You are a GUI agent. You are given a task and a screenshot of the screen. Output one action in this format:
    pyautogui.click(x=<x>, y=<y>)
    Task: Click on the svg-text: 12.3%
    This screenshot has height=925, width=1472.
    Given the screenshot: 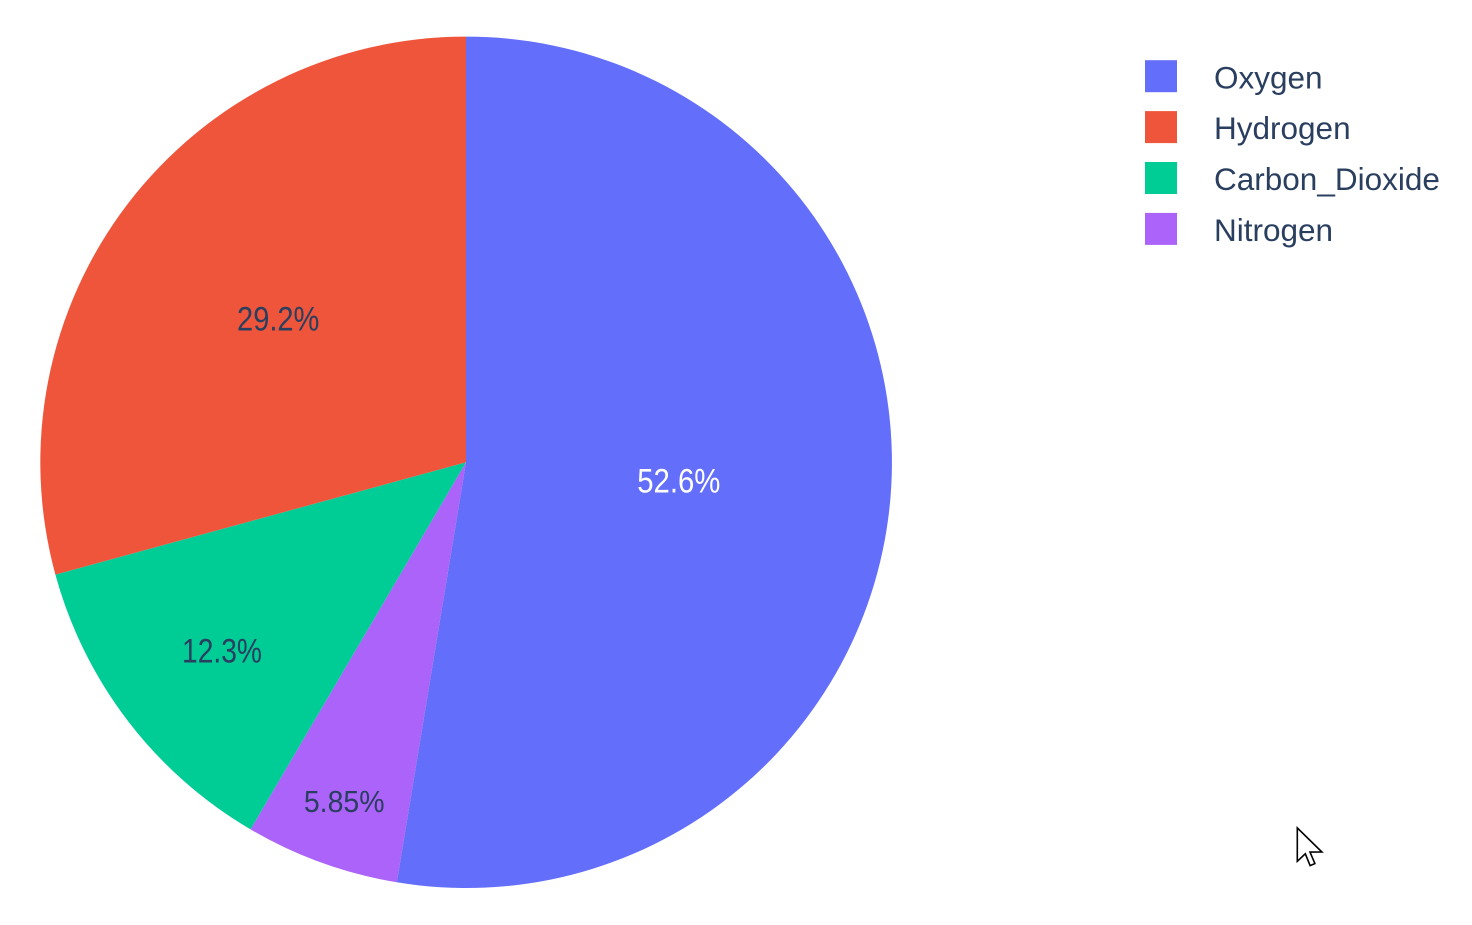 What is the action you would take?
    pyautogui.click(x=222, y=651)
    